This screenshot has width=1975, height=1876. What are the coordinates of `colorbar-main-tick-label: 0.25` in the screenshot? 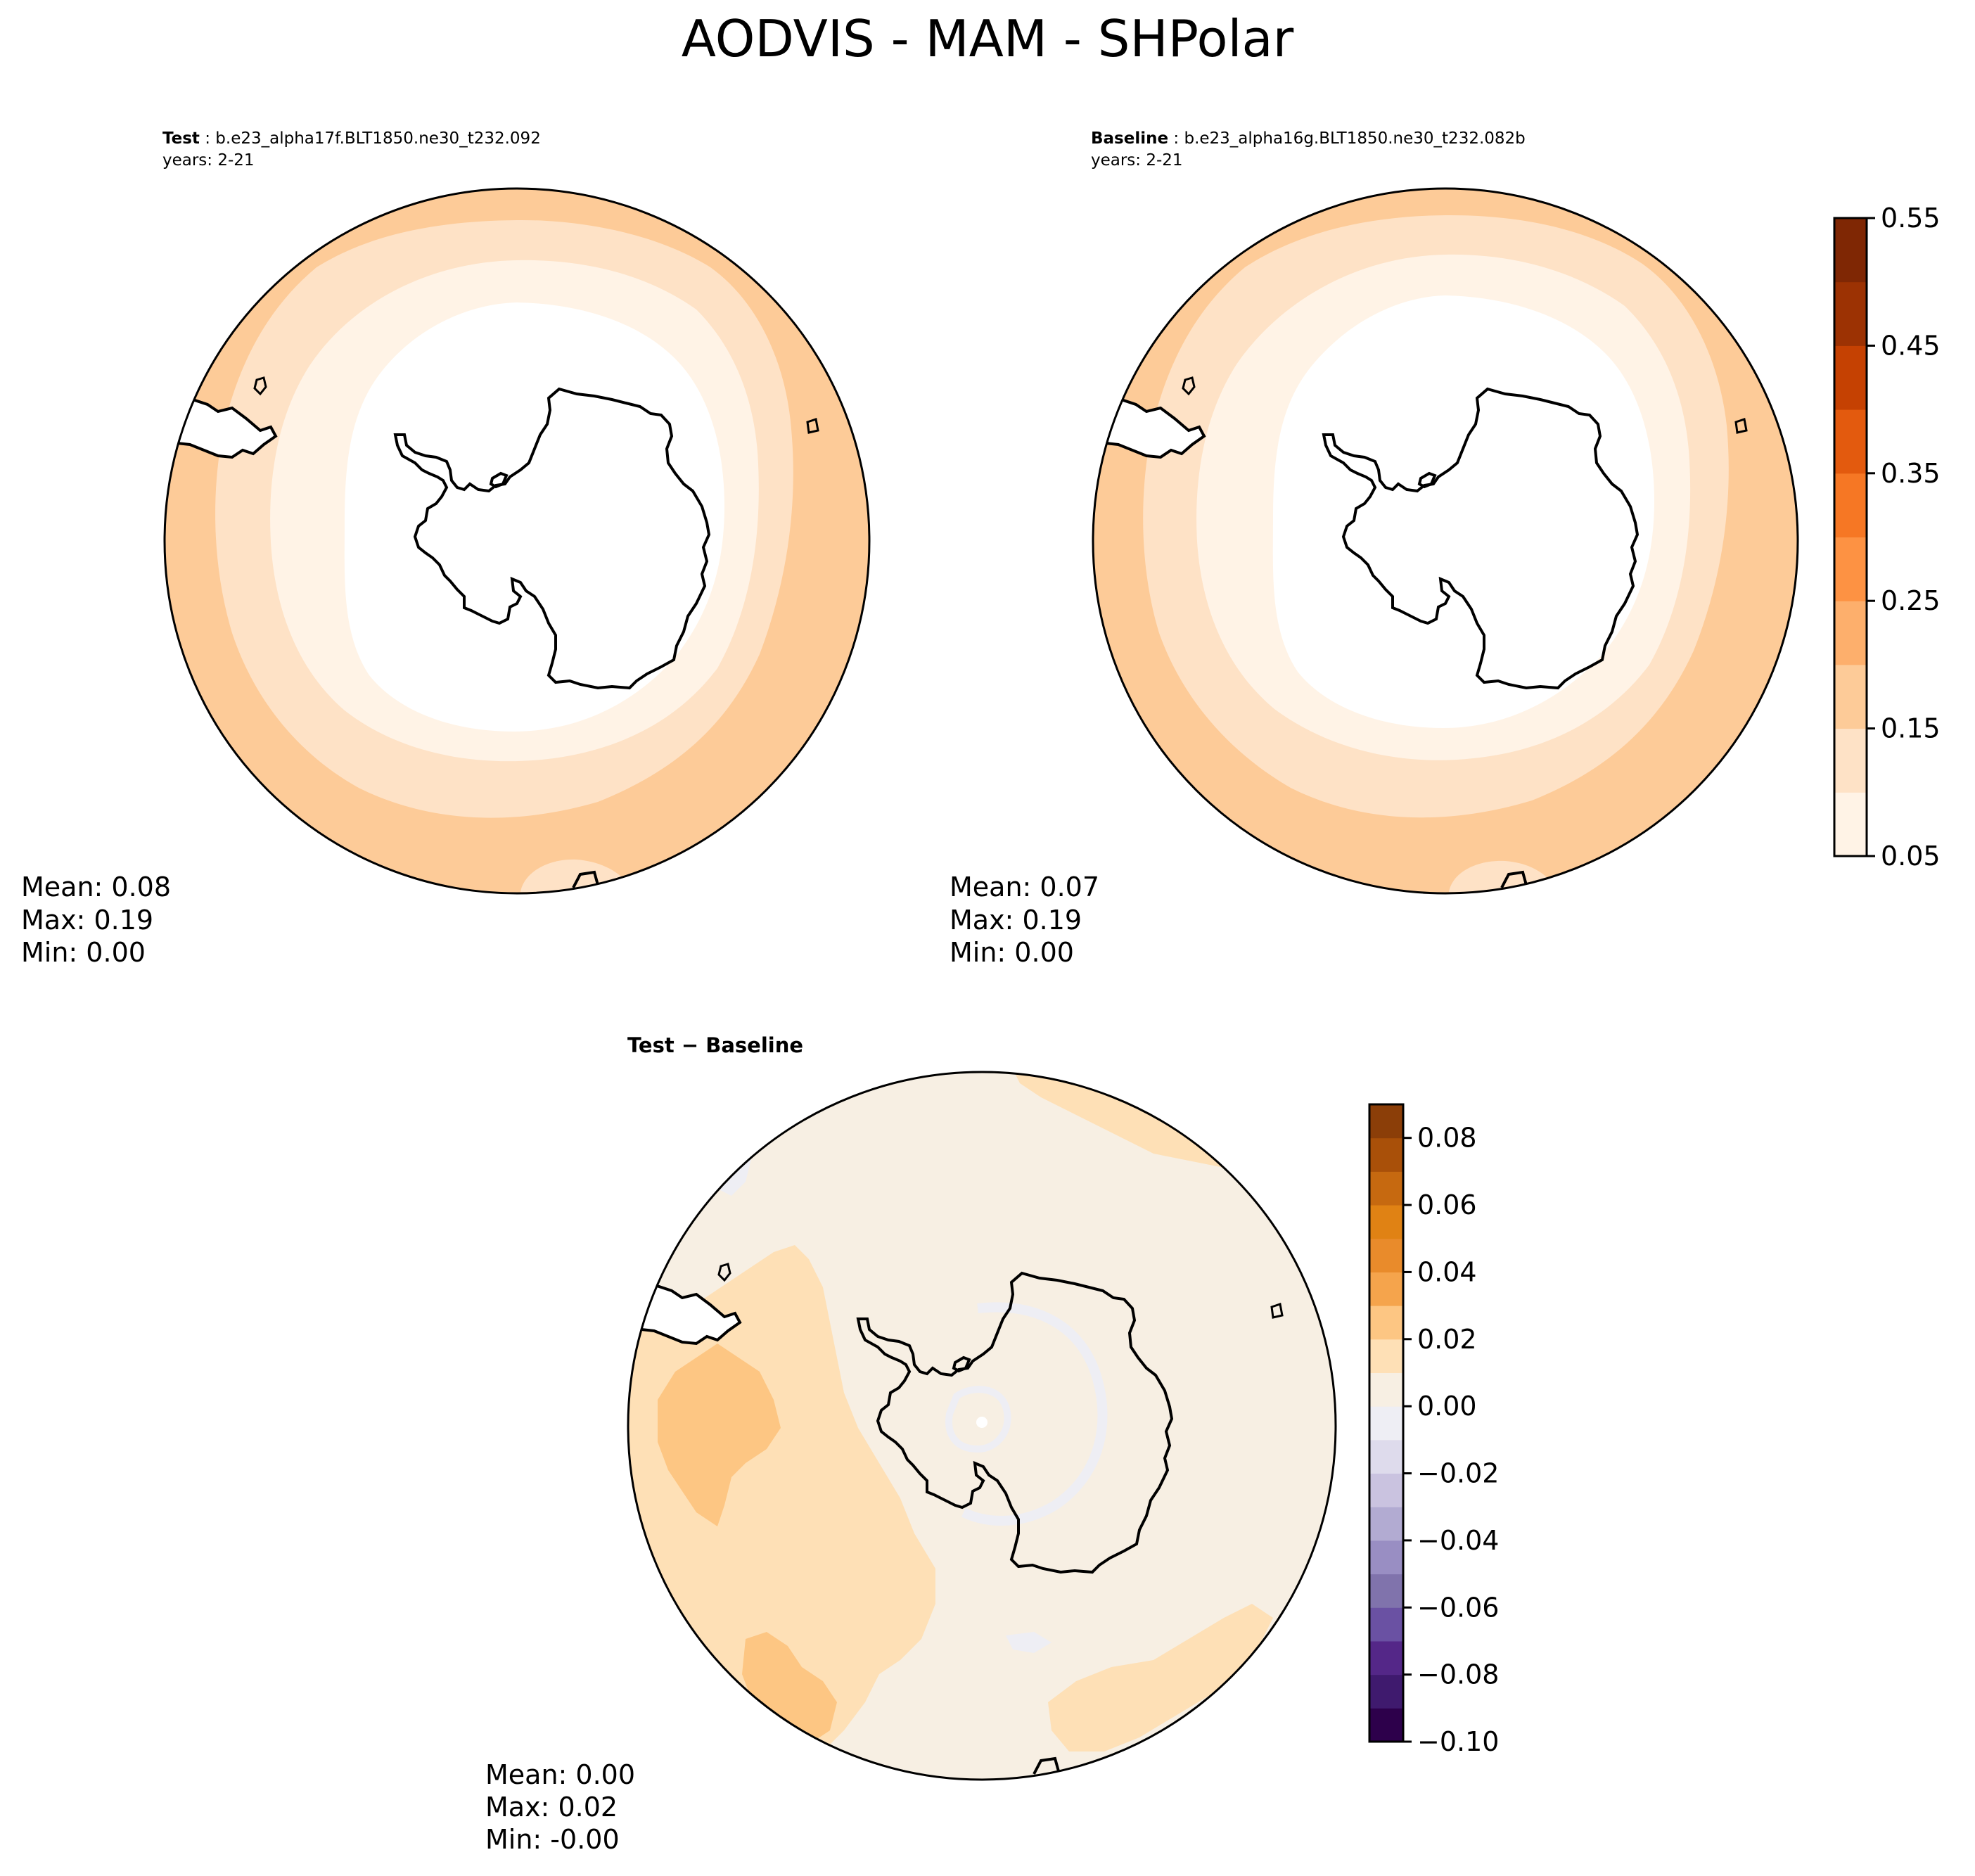 It's located at (1911, 600).